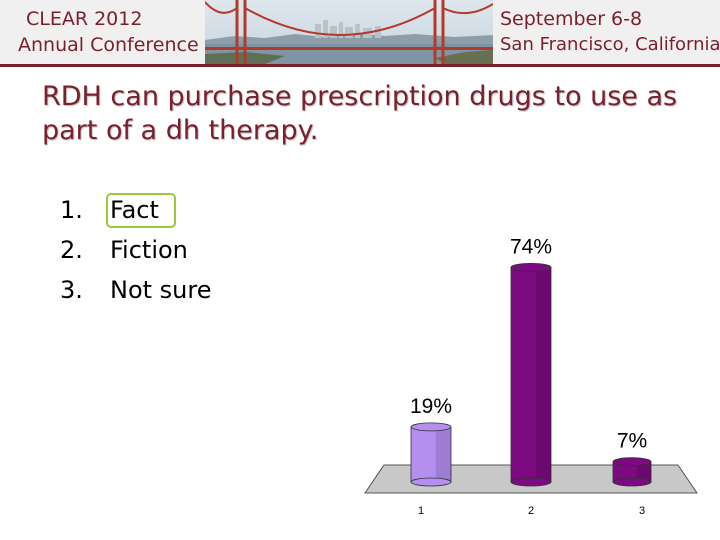 The height and width of the screenshot is (540, 720). Describe the element at coordinates (431, 406) in the screenshot. I see `data-label: 19%` at that location.